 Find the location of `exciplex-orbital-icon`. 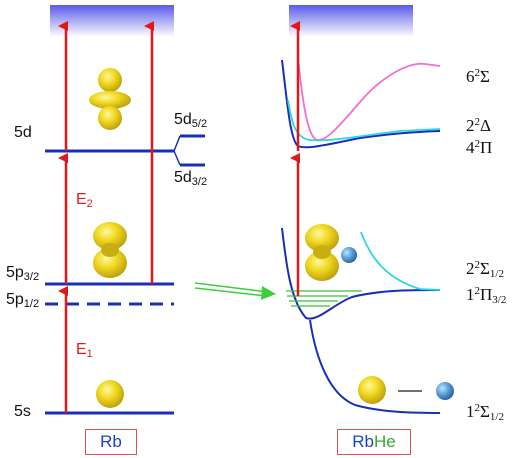

exciplex-orbital-icon is located at coordinates (331, 252).